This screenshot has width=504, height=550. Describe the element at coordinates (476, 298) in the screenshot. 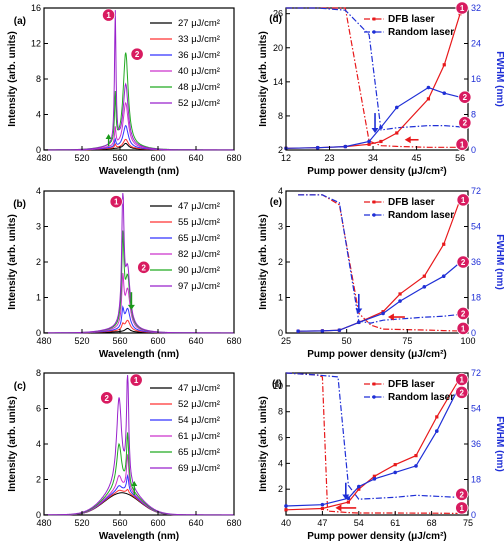

I see `y2-tick-label: 18` at that location.